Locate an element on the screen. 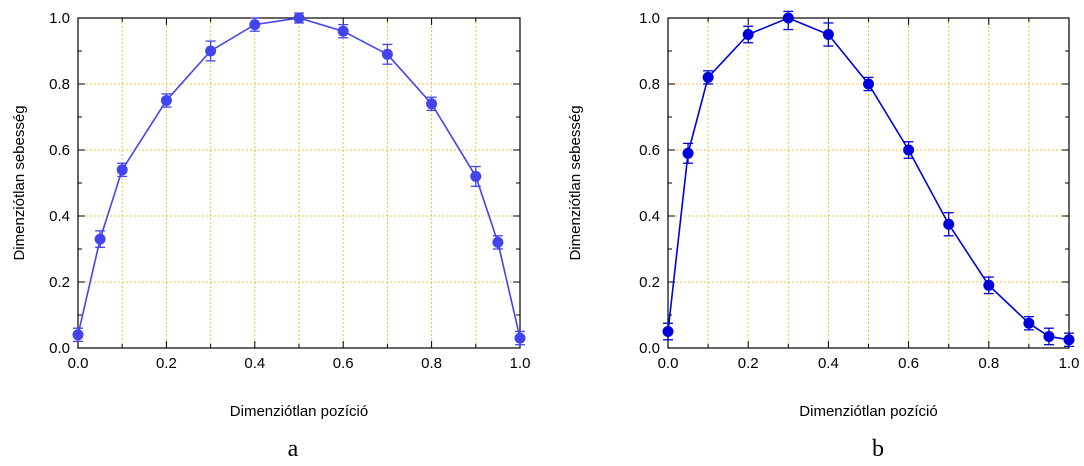  panel-label: a is located at coordinates (293, 449).